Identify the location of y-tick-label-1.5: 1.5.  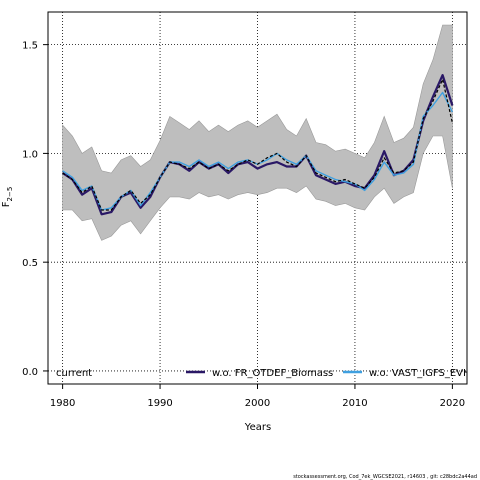
(30, 46).